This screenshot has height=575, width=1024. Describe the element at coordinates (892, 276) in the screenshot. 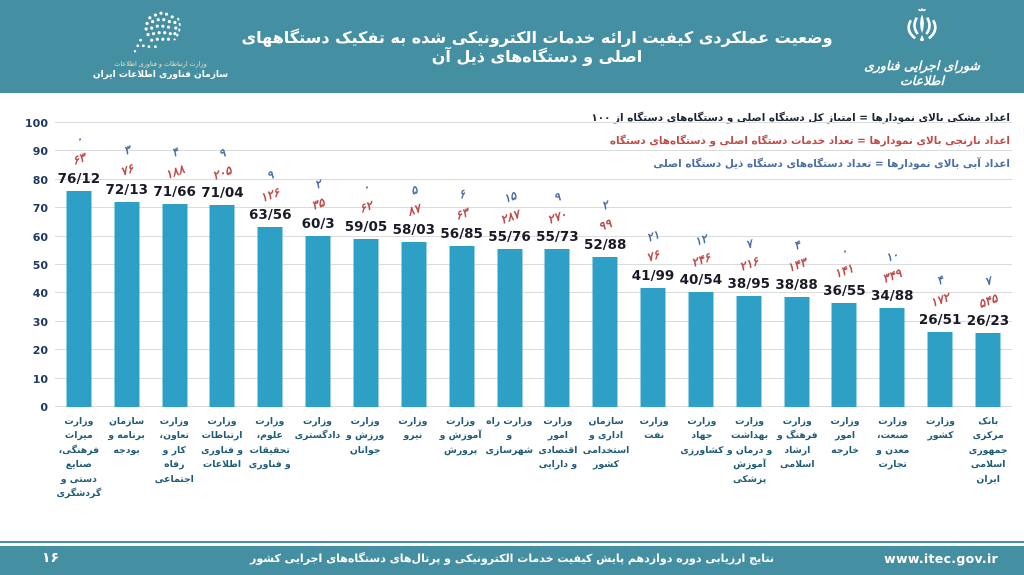

I see `bar-services-count-label: ۳۴۹` at that location.